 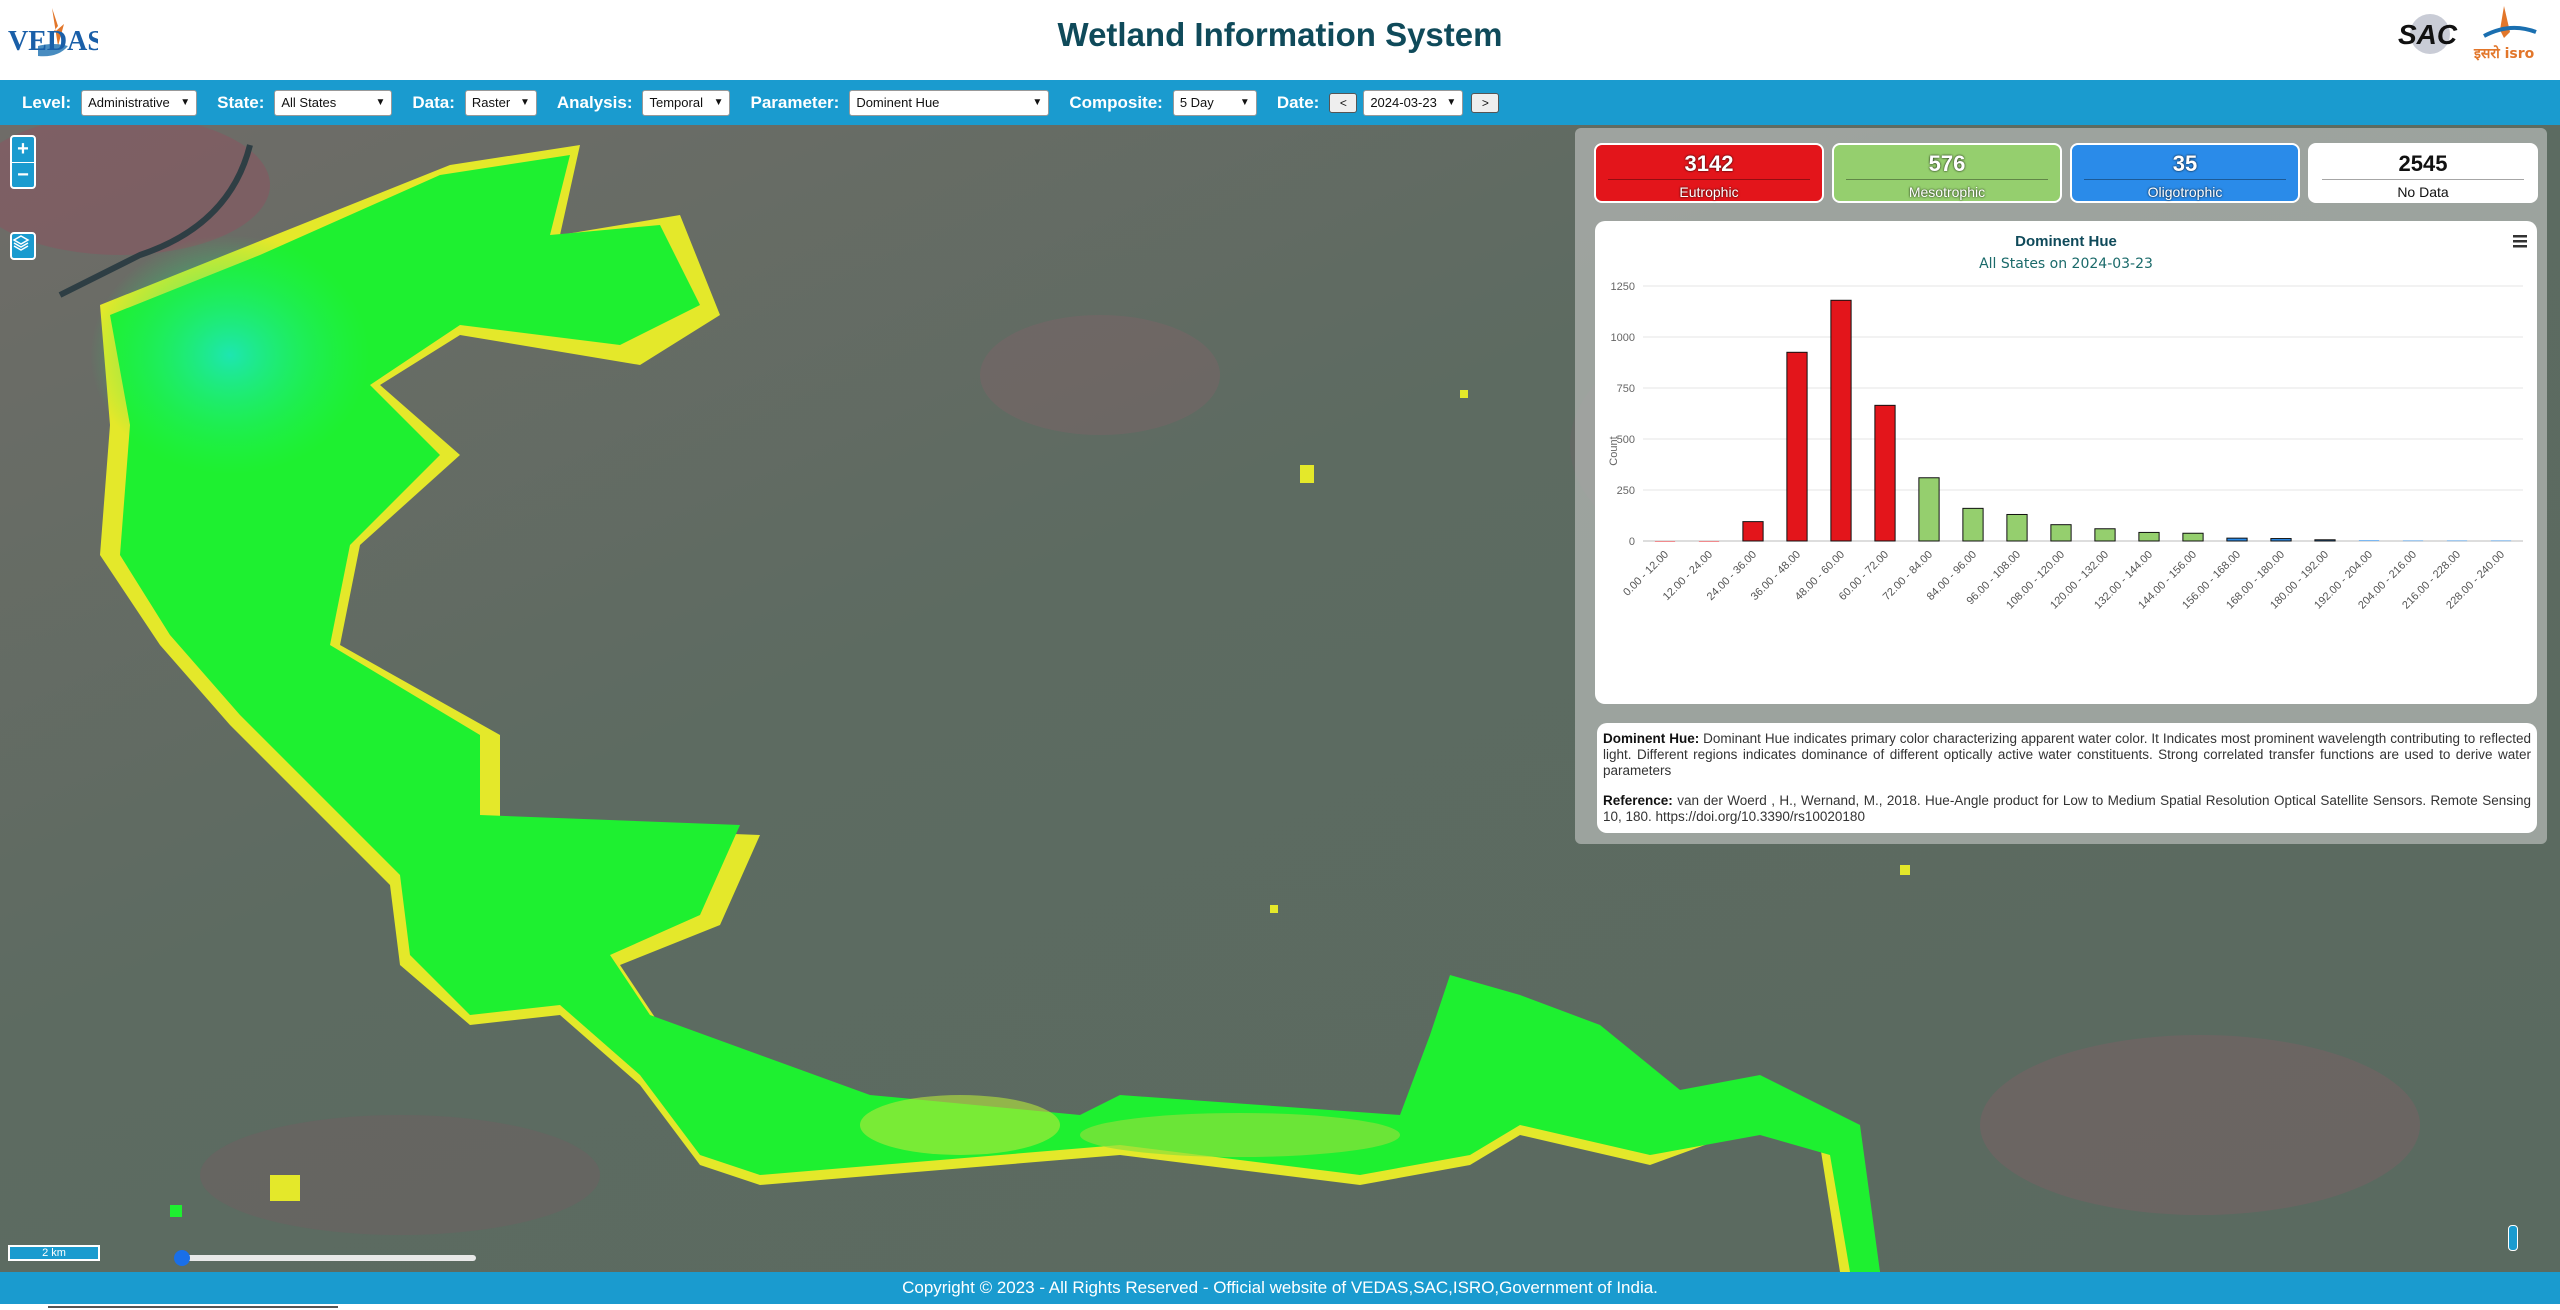 What do you see at coordinates (1626, 491) in the screenshot?
I see `y-tick-label: 250` at bounding box center [1626, 491].